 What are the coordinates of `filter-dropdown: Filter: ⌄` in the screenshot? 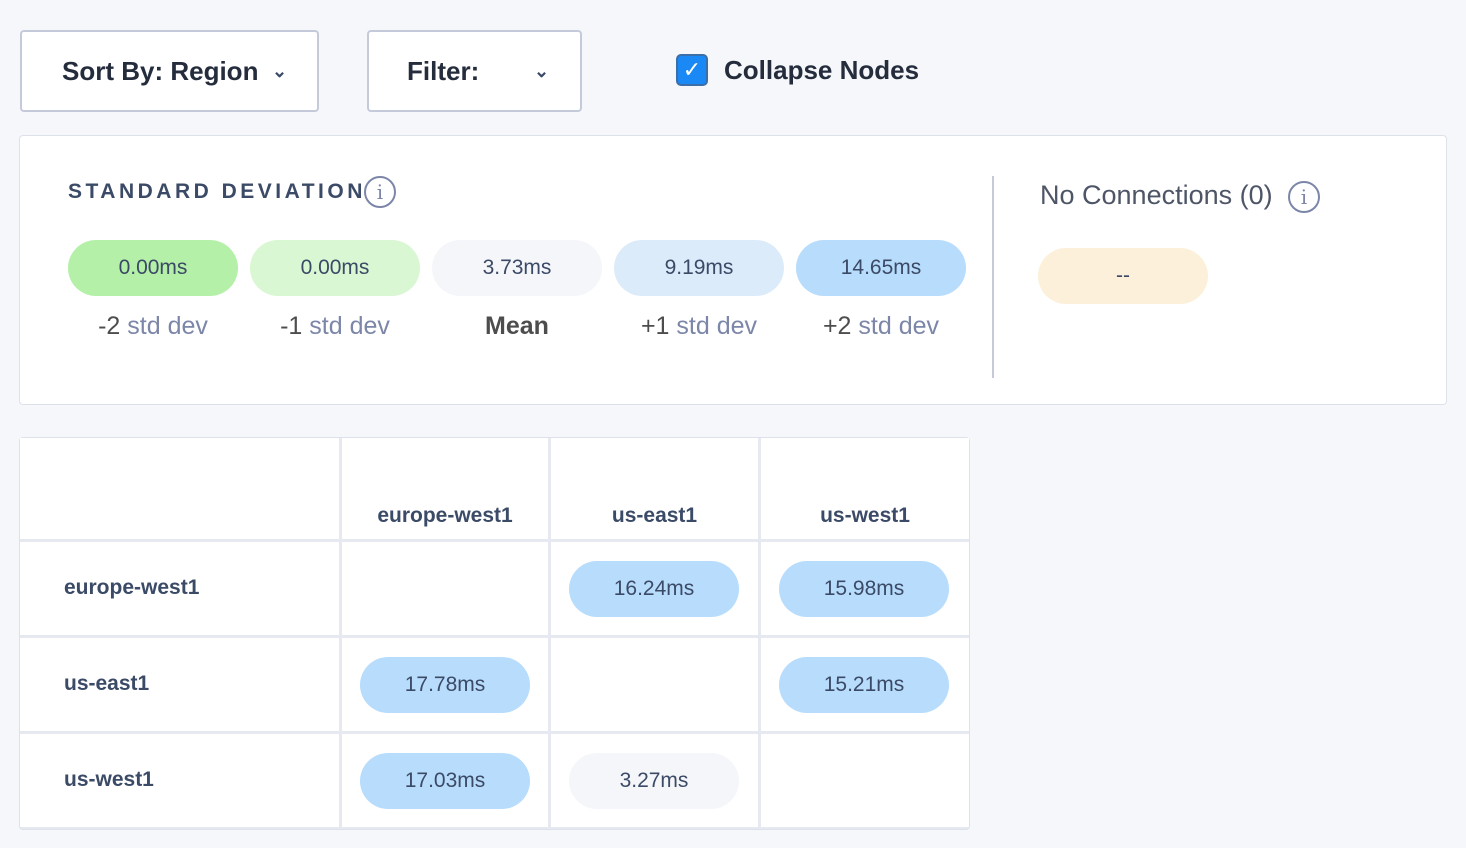 It's located at (474, 71).